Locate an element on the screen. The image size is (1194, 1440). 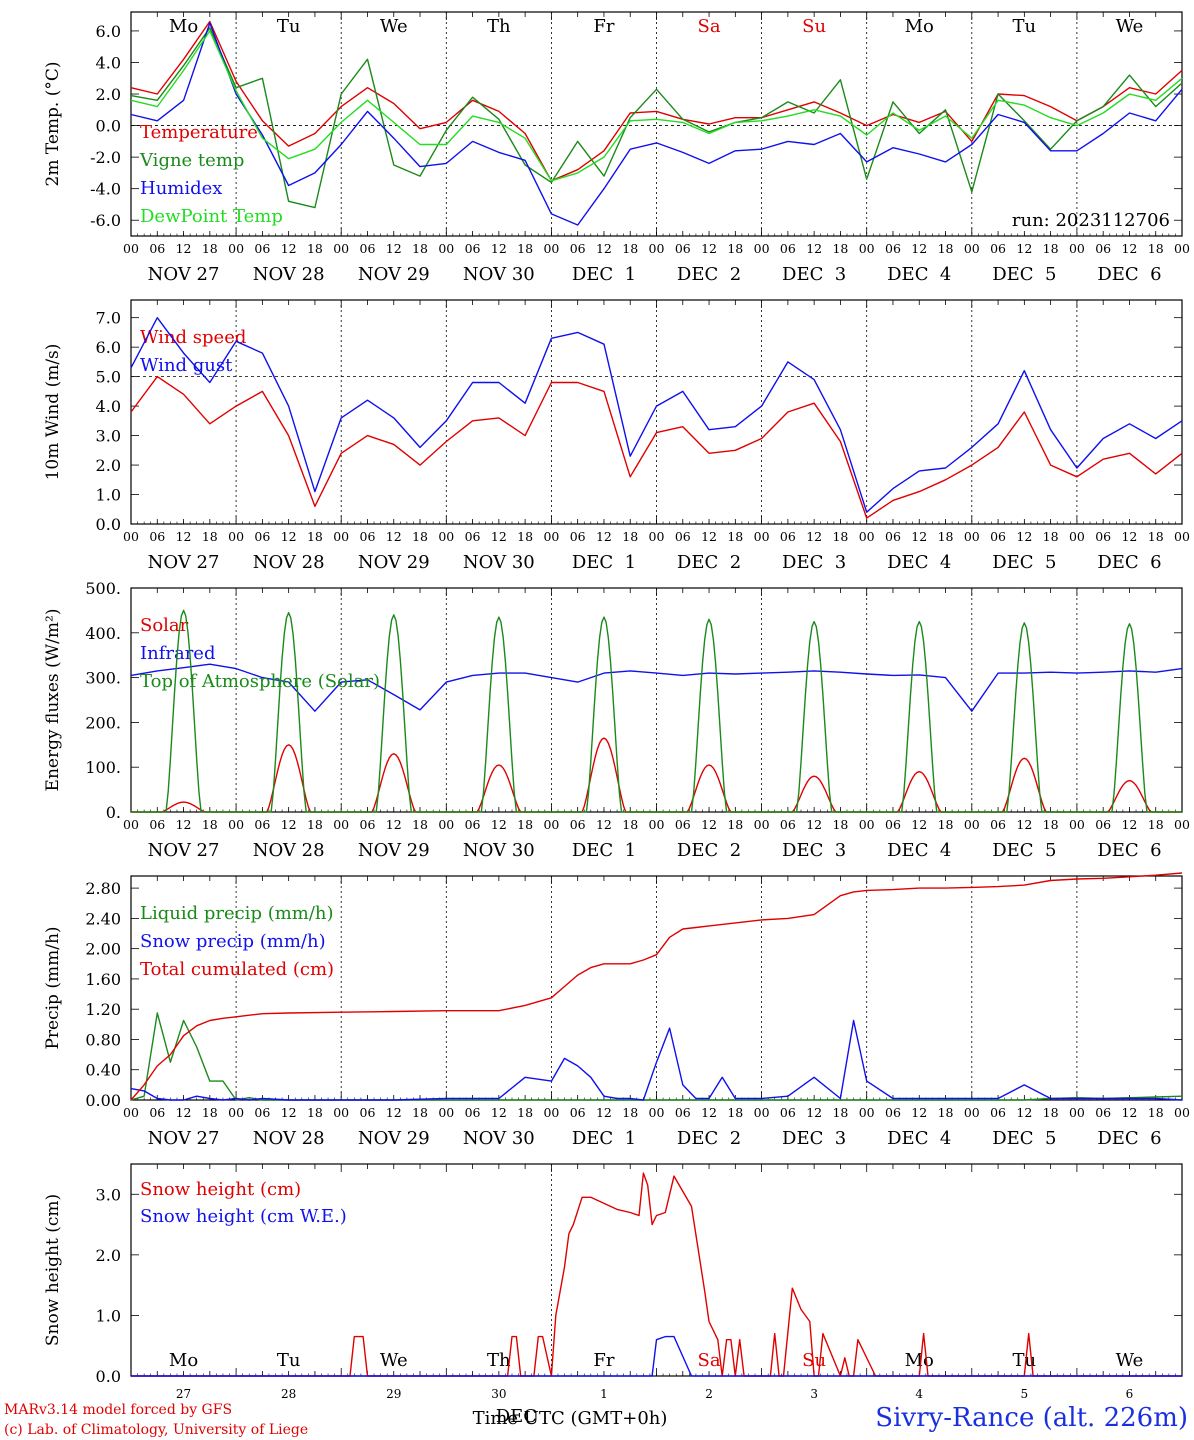
date-label: DEC 5 is located at coordinates (1024, 850).